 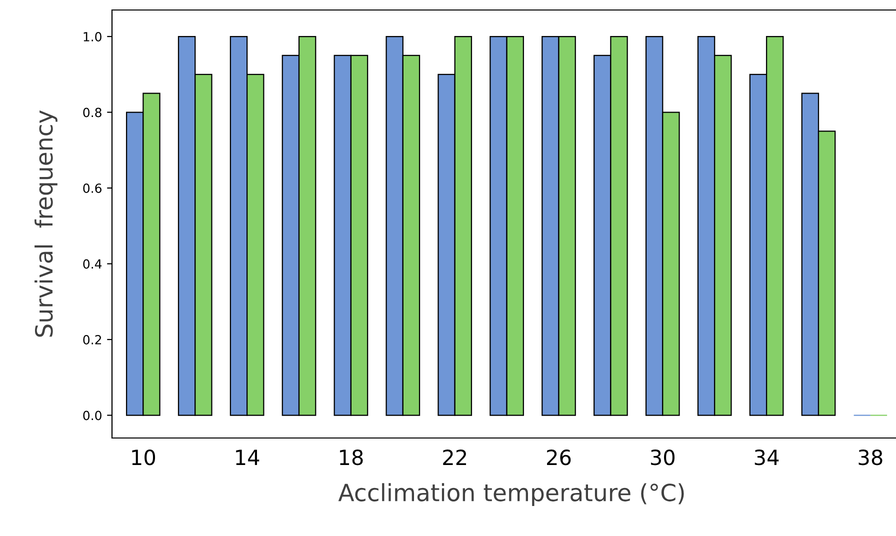 What do you see at coordinates (144, 457) in the screenshot?
I see `x-tick-label: 10` at bounding box center [144, 457].